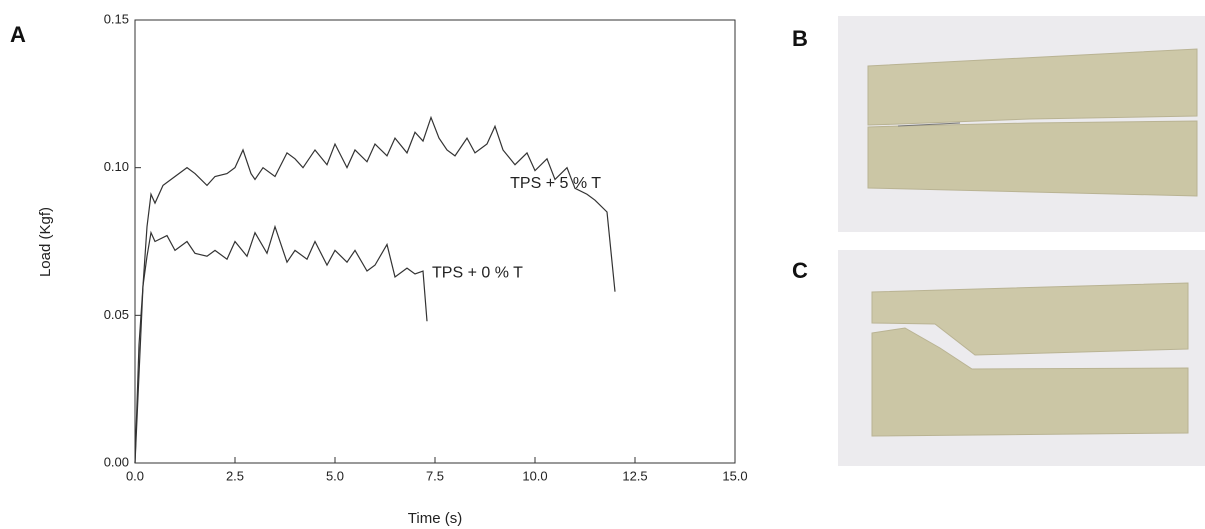  I want to click on series-label: TPS + 5 % T, so click(555, 183).